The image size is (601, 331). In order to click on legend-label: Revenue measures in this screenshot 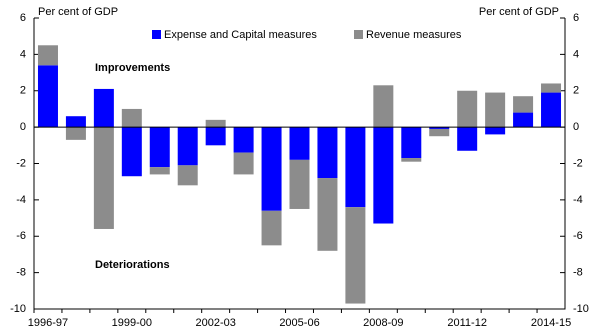, I will do `click(414, 35)`.